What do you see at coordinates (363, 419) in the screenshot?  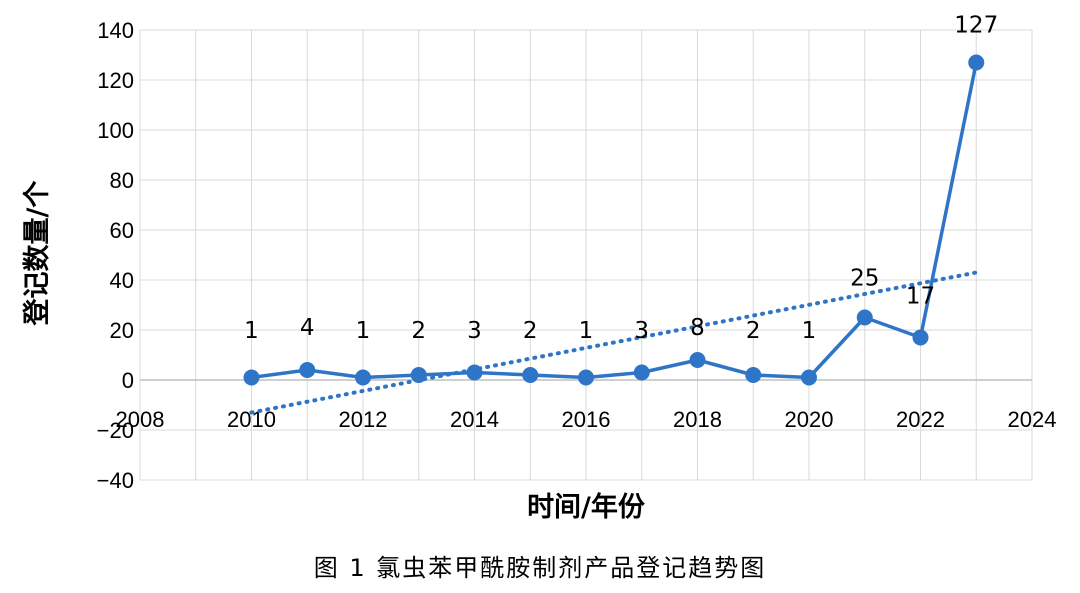 I see `x-tick-label: 2012` at bounding box center [363, 419].